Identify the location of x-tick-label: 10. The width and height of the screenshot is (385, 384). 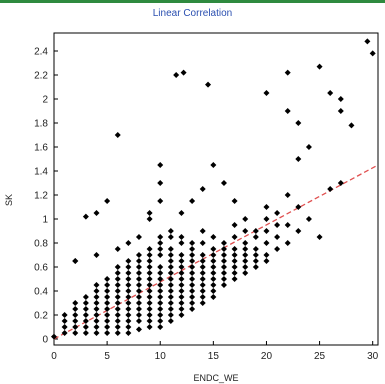
(161, 356).